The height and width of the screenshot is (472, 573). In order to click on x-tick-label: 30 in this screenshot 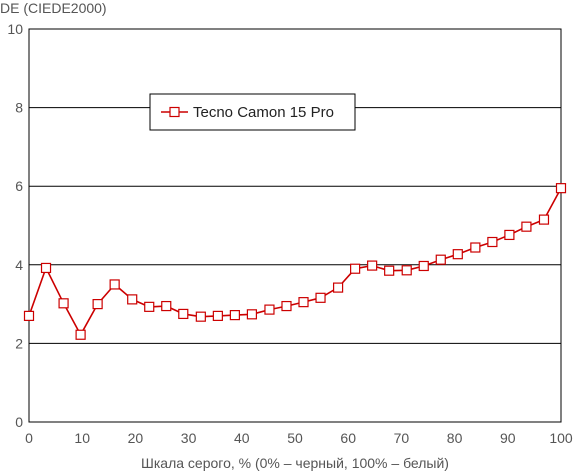, I will do `click(189, 438)`.